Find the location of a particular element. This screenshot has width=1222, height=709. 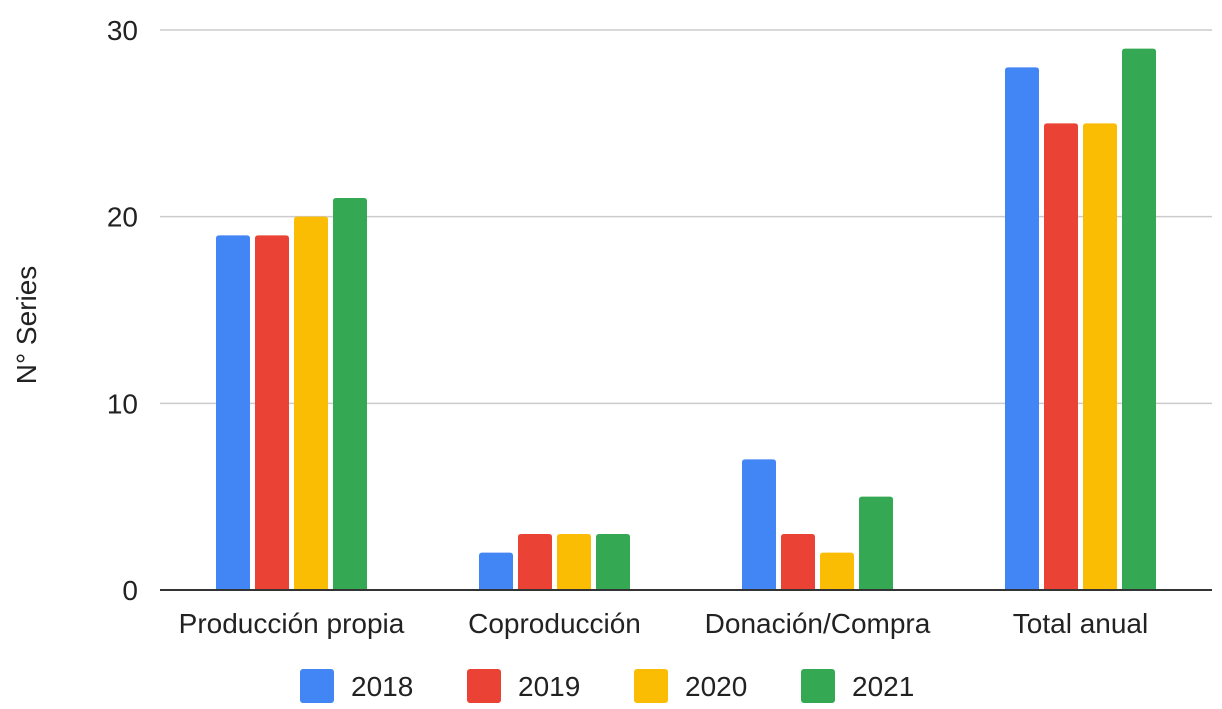

legend: 2018 2019 2020 2021 is located at coordinates (607, 686).